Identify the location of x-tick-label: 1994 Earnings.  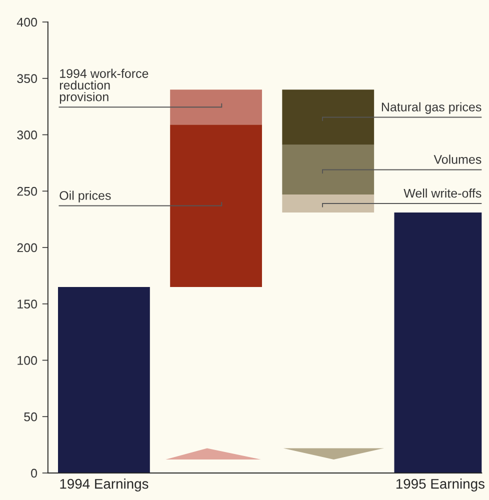
(104, 485).